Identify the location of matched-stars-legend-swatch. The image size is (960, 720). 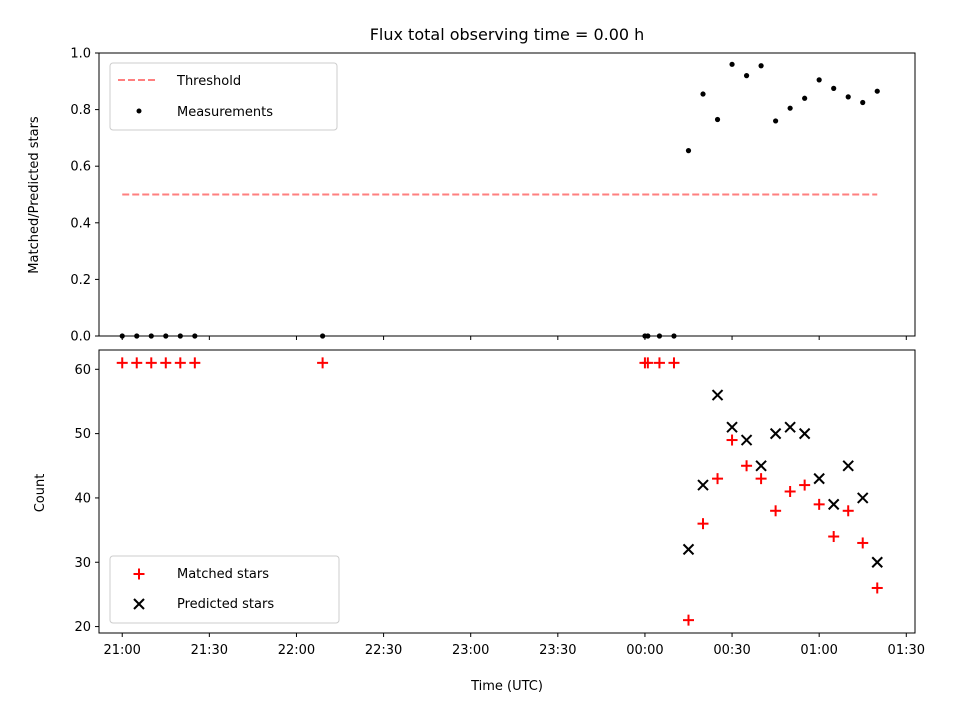
(139, 574).